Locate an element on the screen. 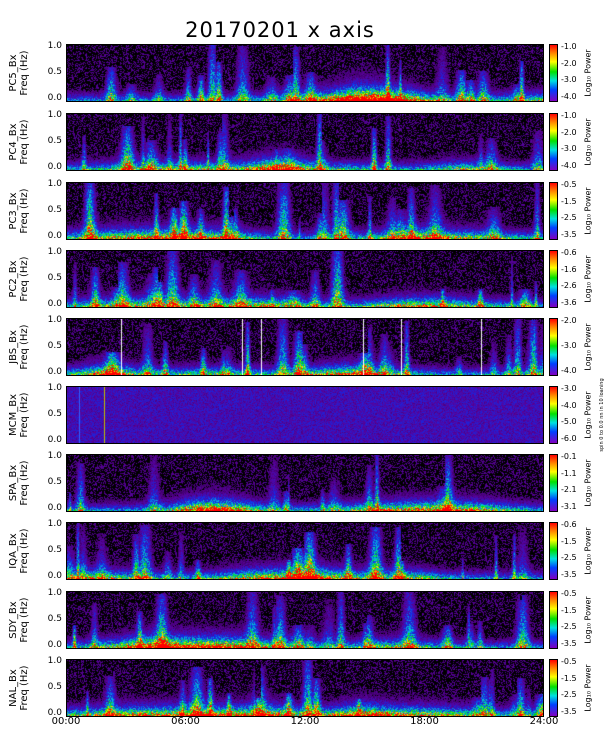 The height and width of the screenshot is (756, 612). colorbar-tick-label: -1.1 is located at coordinates (569, 473).